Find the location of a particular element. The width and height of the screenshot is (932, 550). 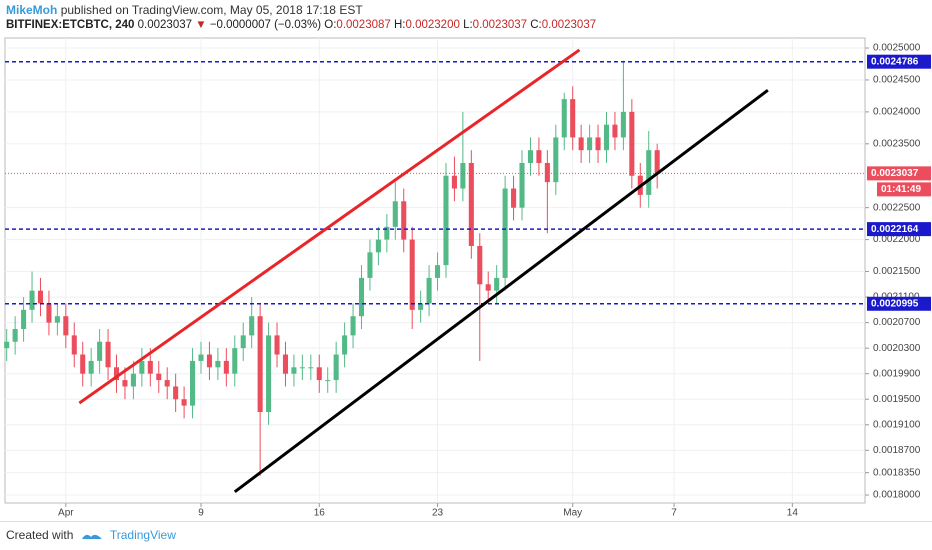

change: −0.0000007 (−0.03%) is located at coordinates (265, 25).